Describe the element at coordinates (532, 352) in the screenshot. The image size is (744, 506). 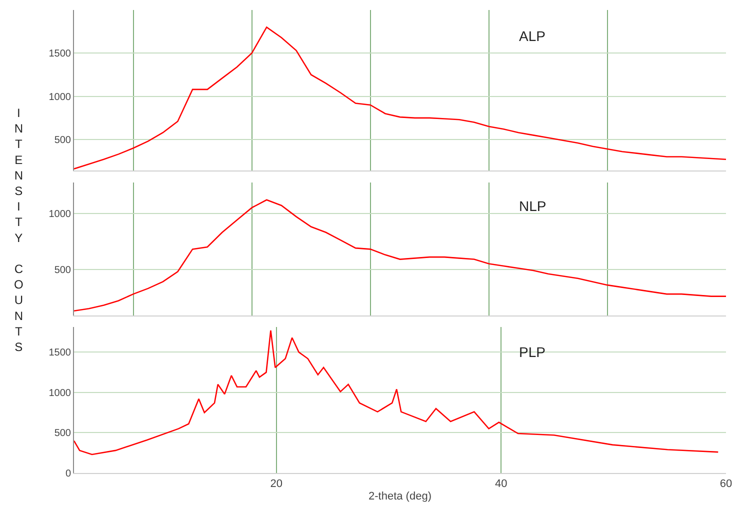
I see `annotation: PLP` at that location.